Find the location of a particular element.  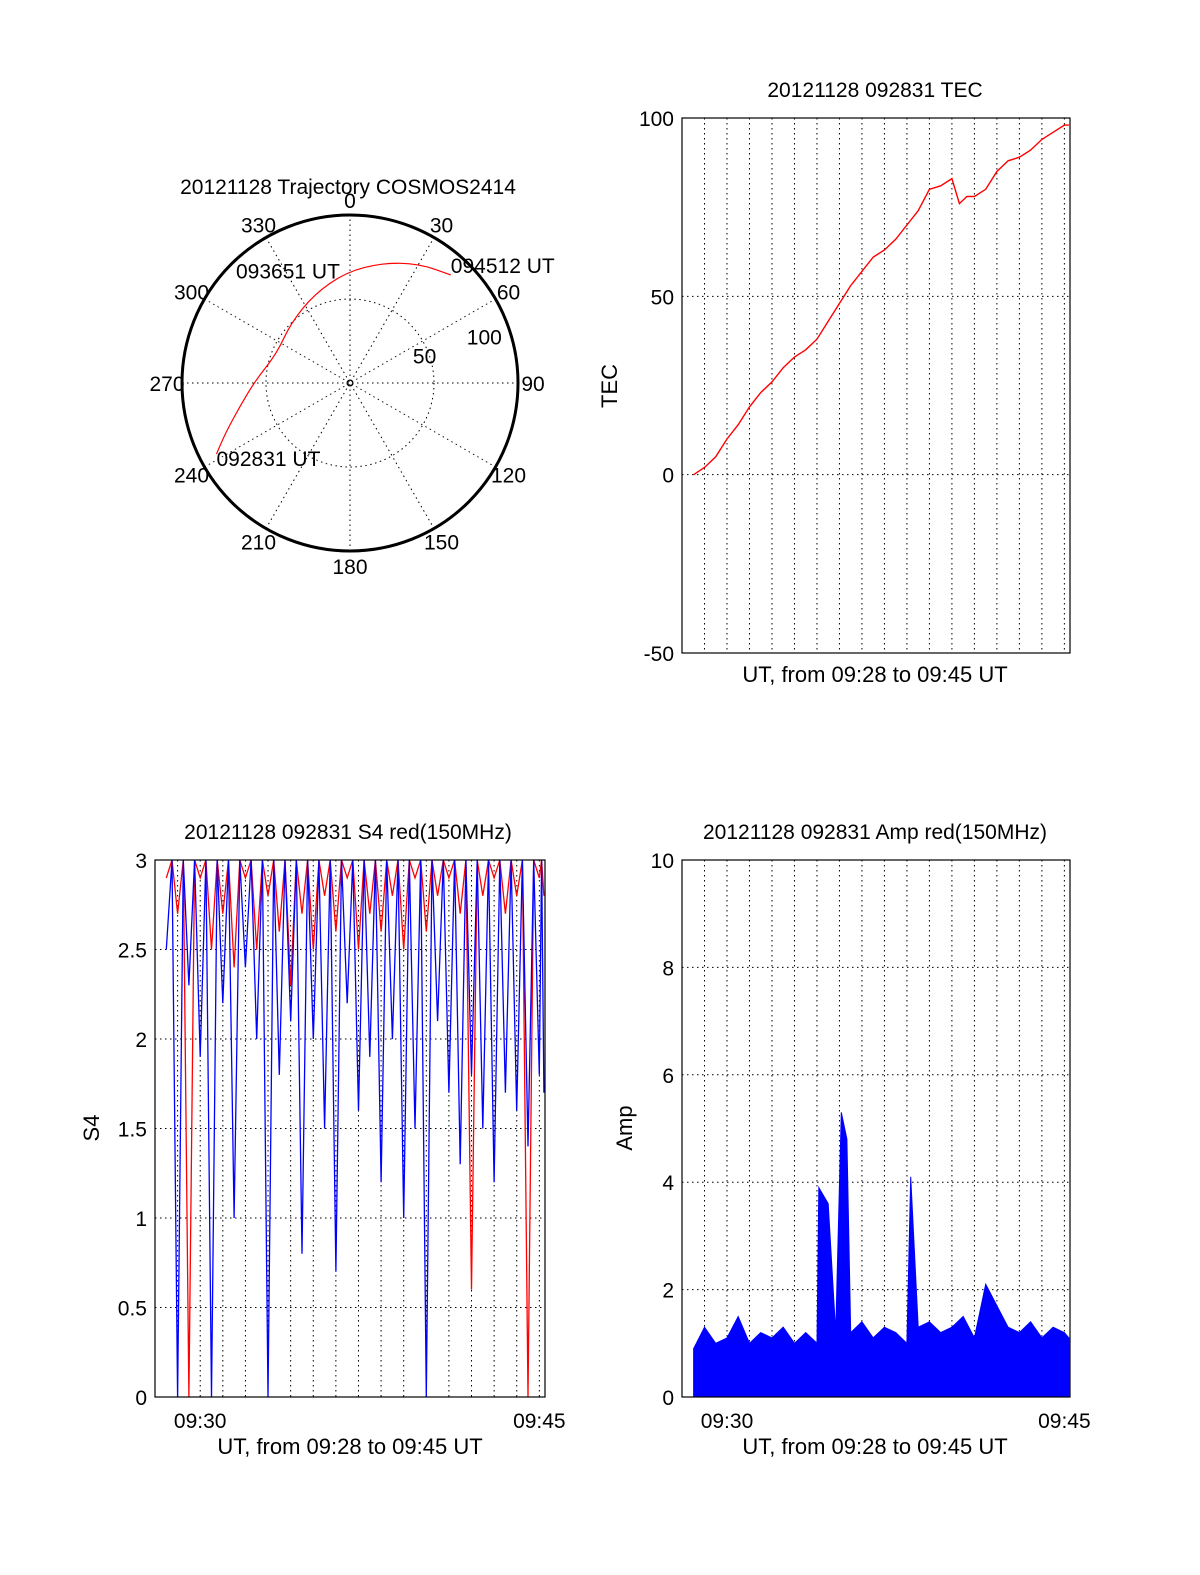

s4-x-tick-labels: 09:30 09:45 is located at coordinates (370, 1421).